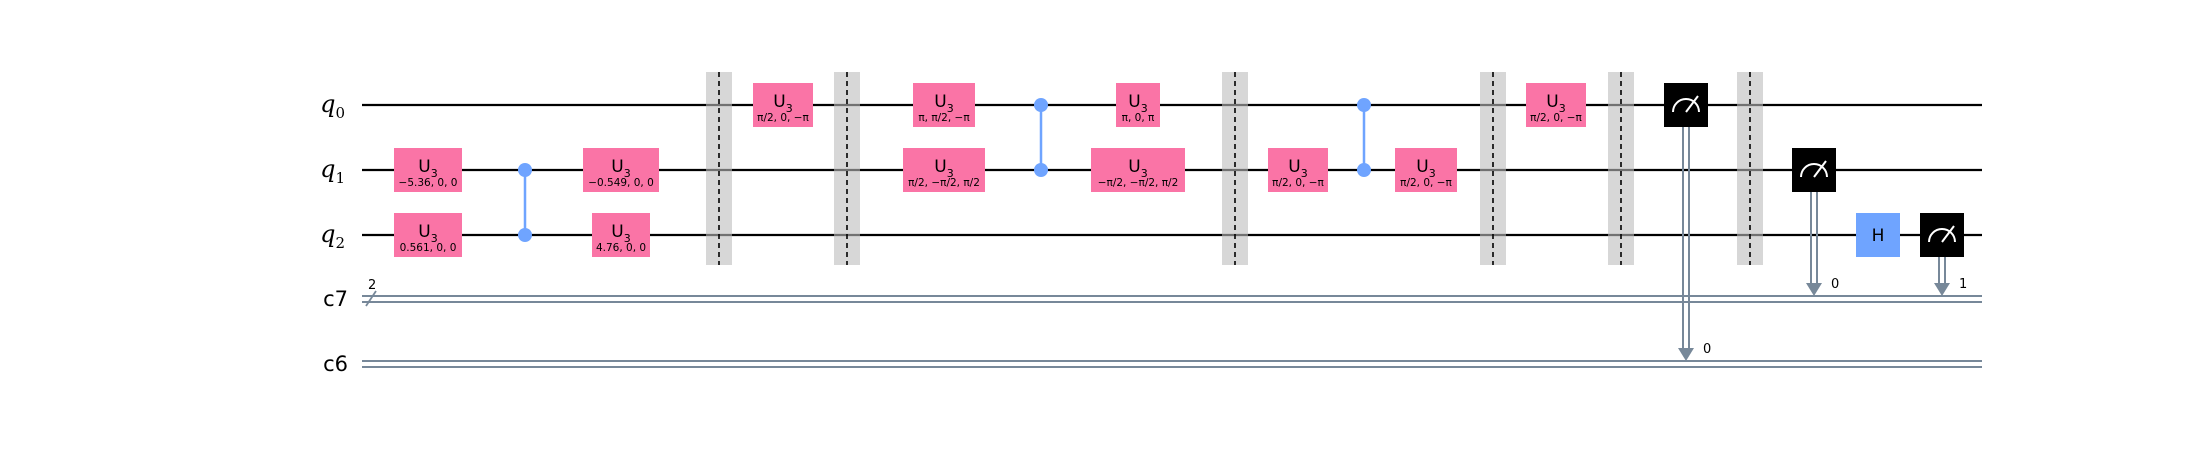 The width and height of the screenshot is (2210, 451). I want to click on svg-text: π, π/2, −π, so click(944, 118).